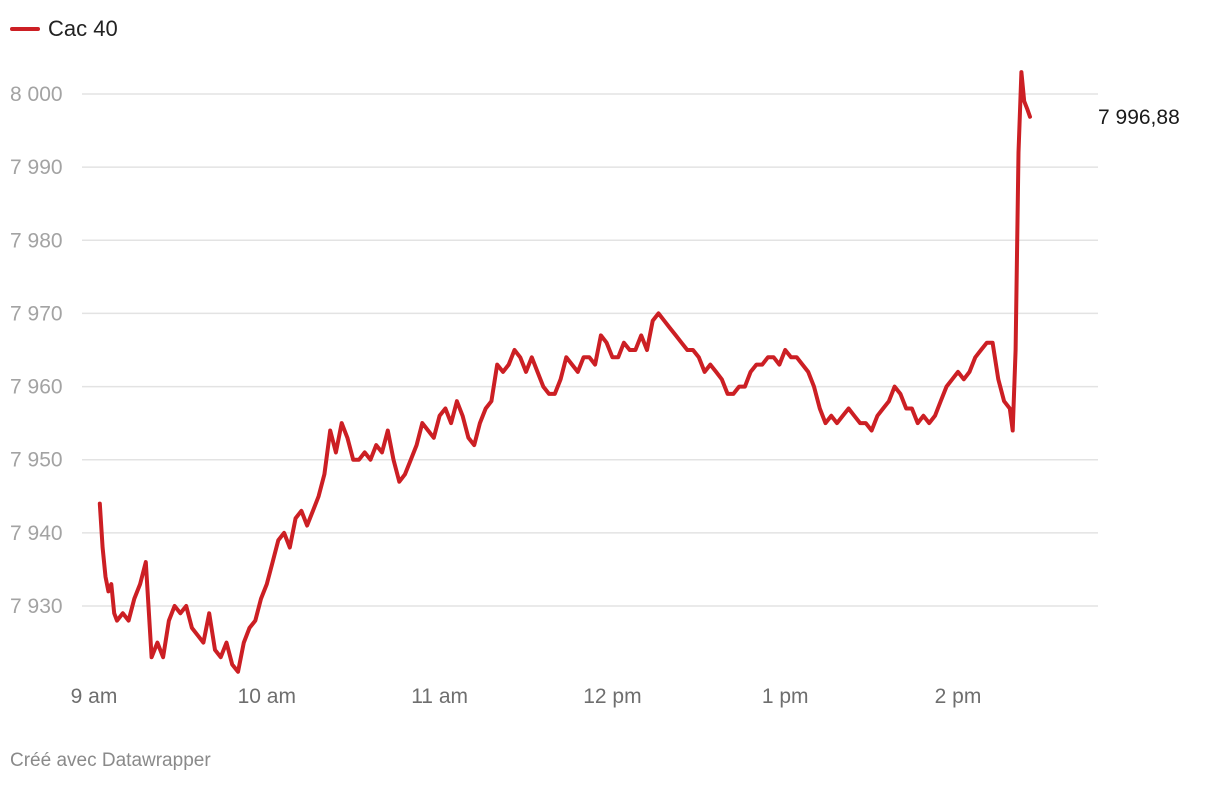 This screenshot has height=786, width=1220. Describe the element at coordinates (36, 94) in the screenshot. I see `y-tick-label: 8 000` at that location.